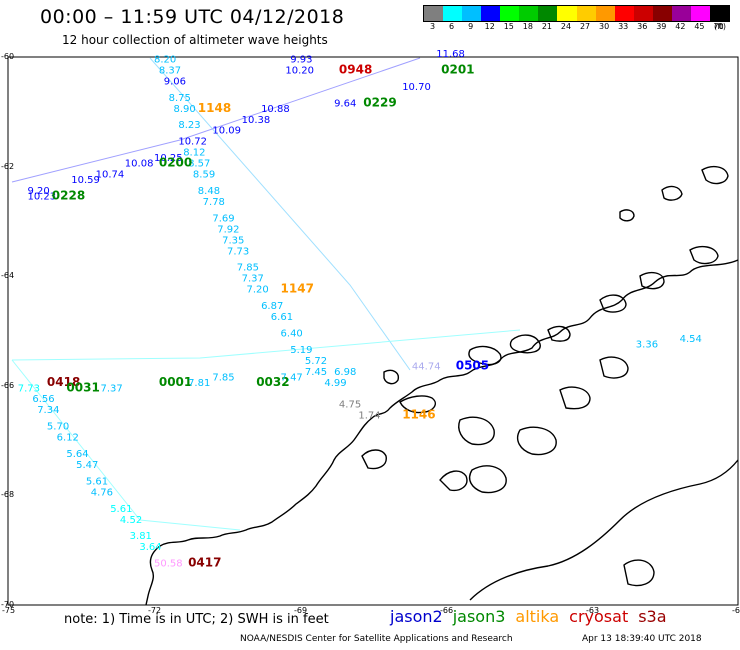 The height and width of the screenshot is (650, 740). Describe the element at coordinates (139, 164) in the screenshot. I see `wave-height-label: 10.08` at that location.